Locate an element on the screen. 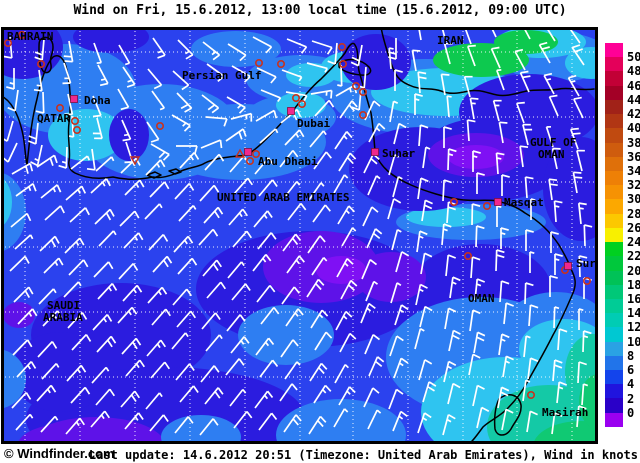 This screenshot has width=640, height=463. legend-tick-label: 6 is located at coordinates (631, 370).